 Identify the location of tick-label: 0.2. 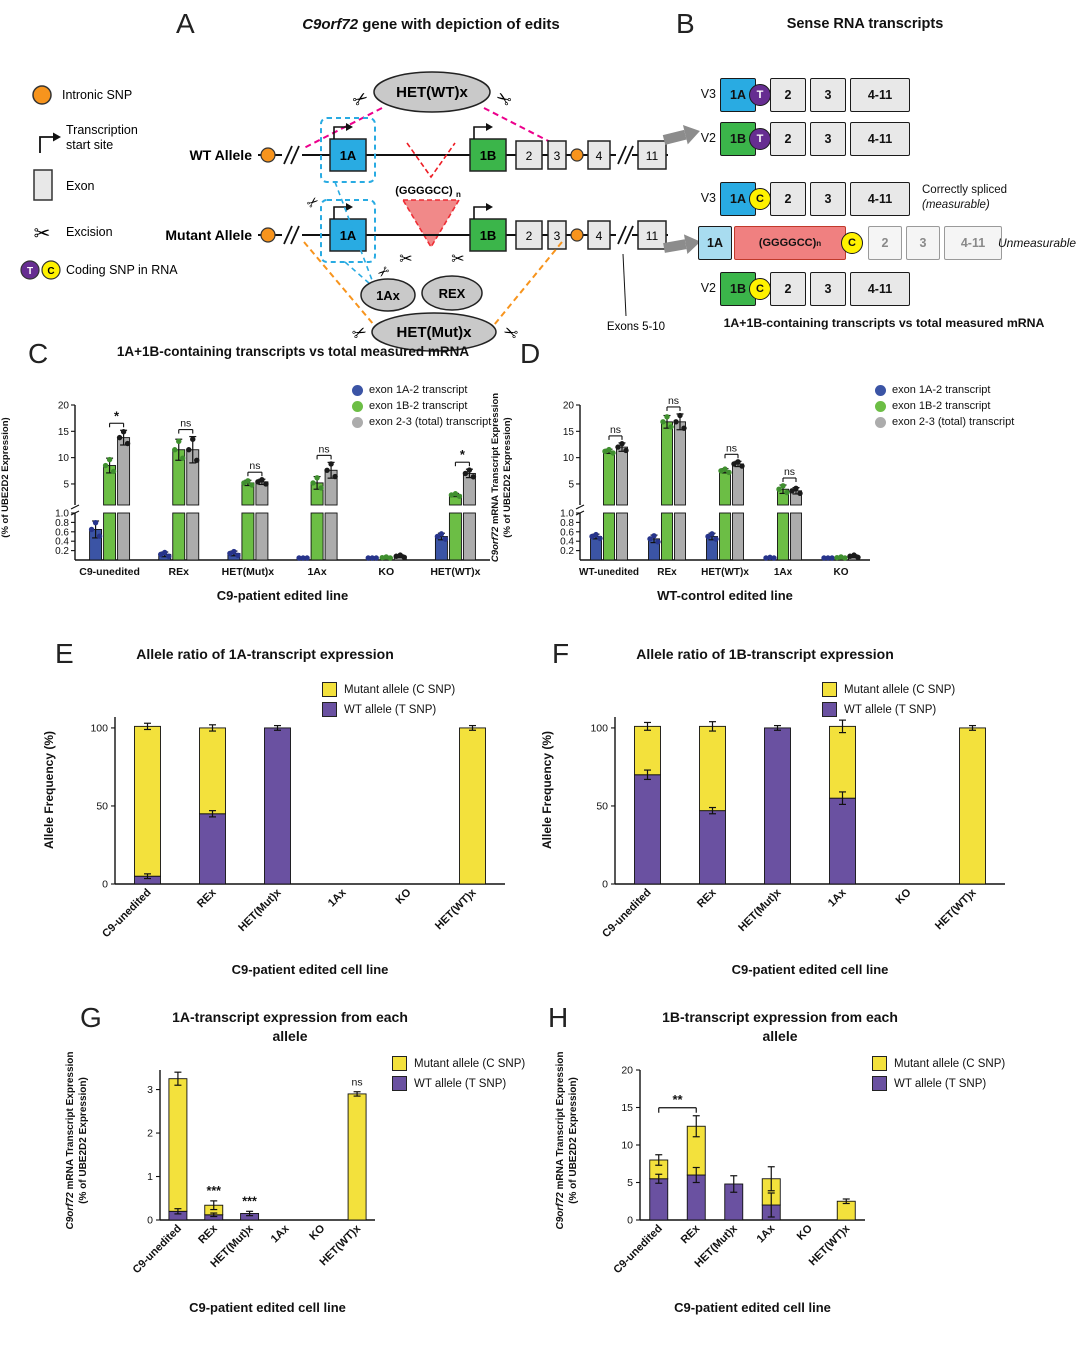
(567, 551).